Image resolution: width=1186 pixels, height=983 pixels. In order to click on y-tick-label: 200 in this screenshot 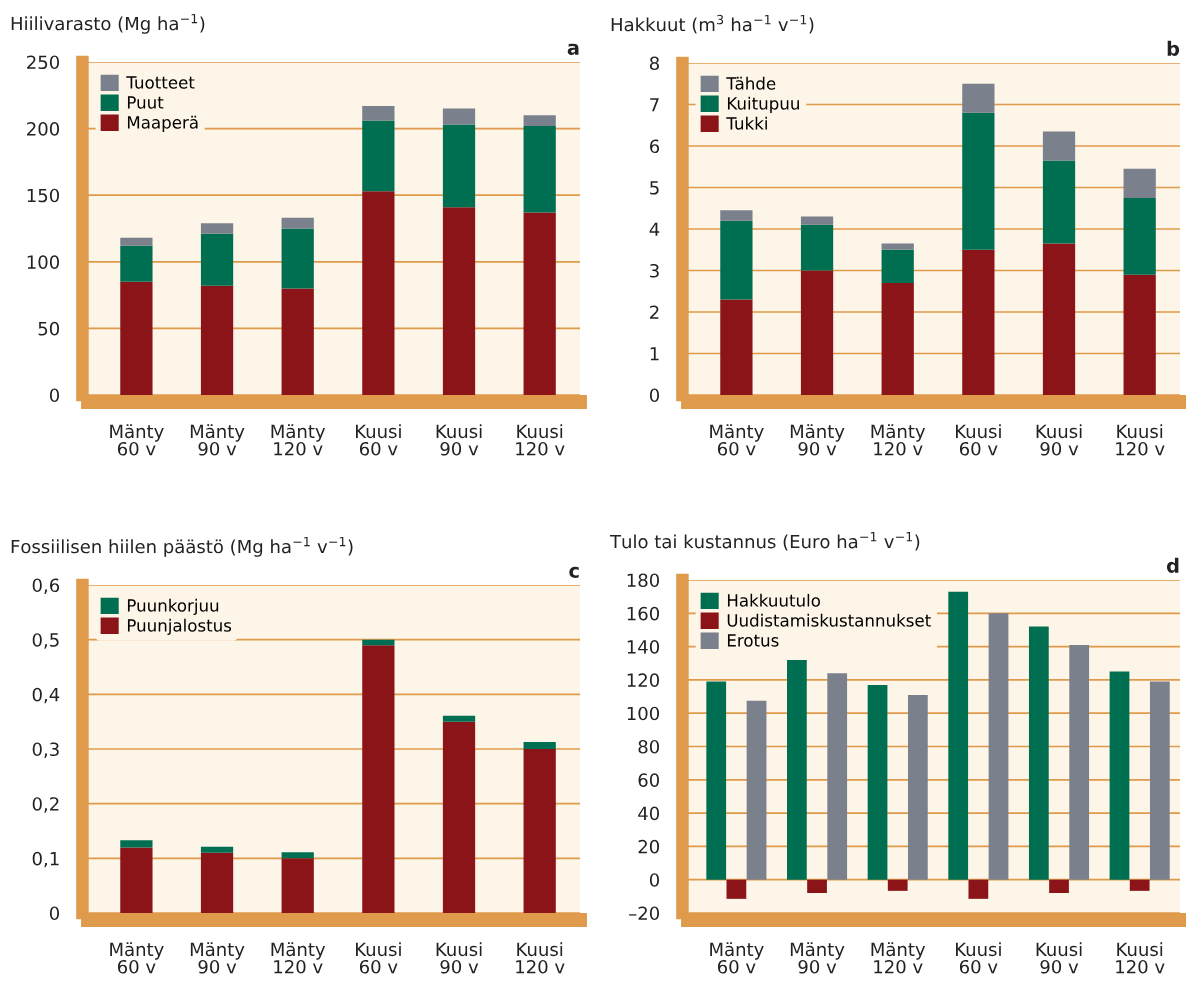, I will do `click(43, 129)`.